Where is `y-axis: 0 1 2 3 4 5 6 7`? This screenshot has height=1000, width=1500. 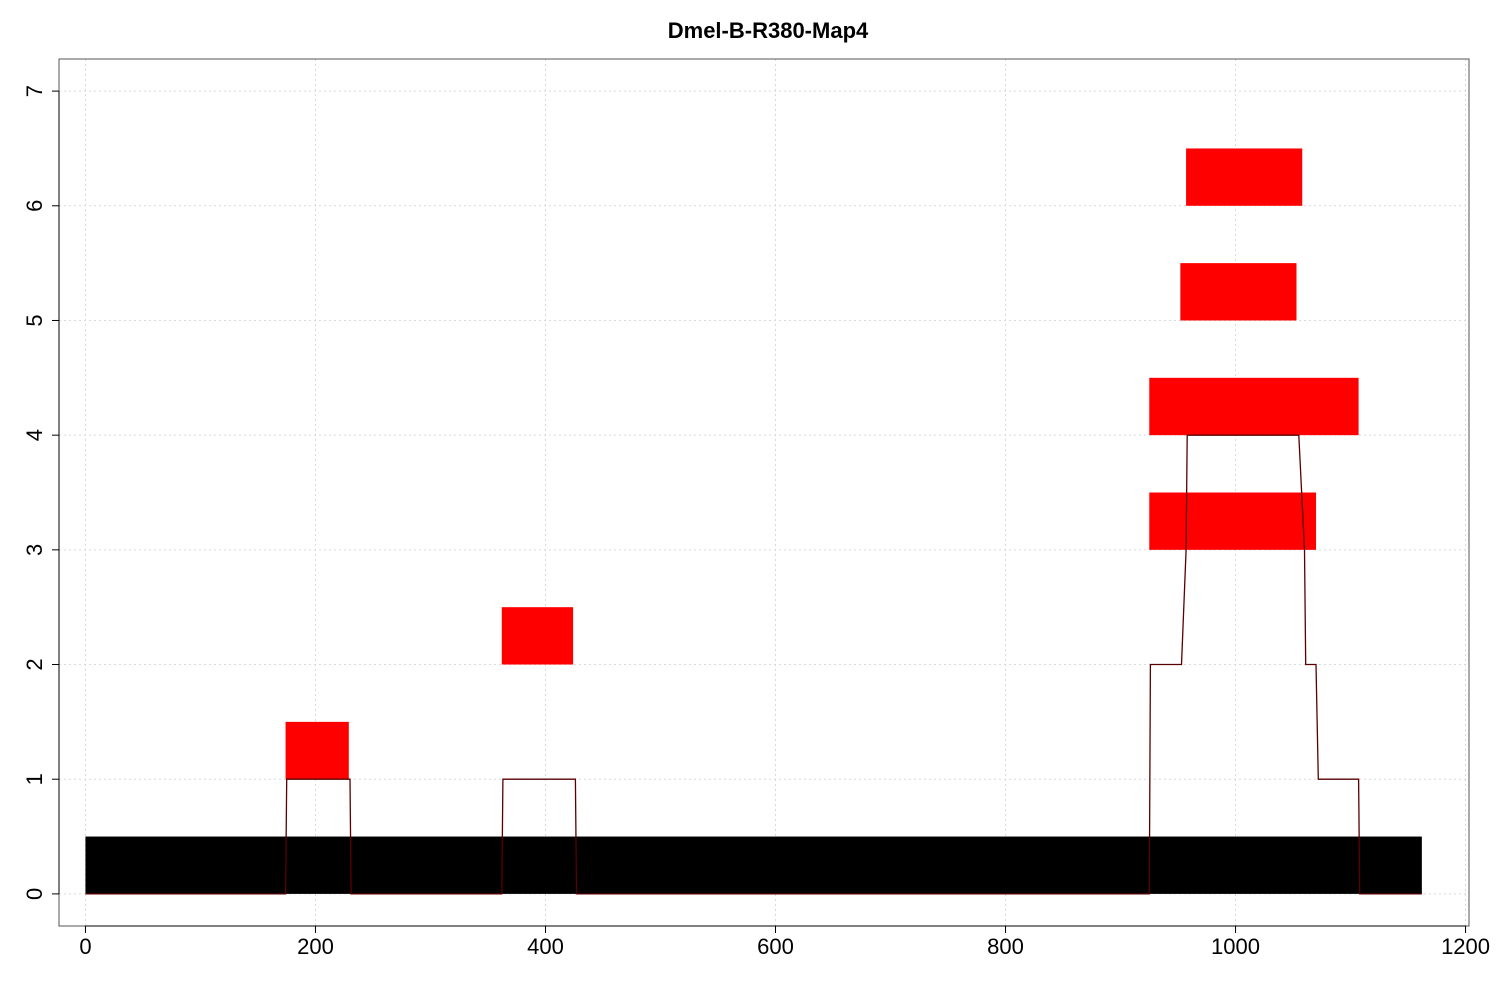
y-axis: 0 1 2 3 4 5 6 7 is located at coordinates (41, 492).